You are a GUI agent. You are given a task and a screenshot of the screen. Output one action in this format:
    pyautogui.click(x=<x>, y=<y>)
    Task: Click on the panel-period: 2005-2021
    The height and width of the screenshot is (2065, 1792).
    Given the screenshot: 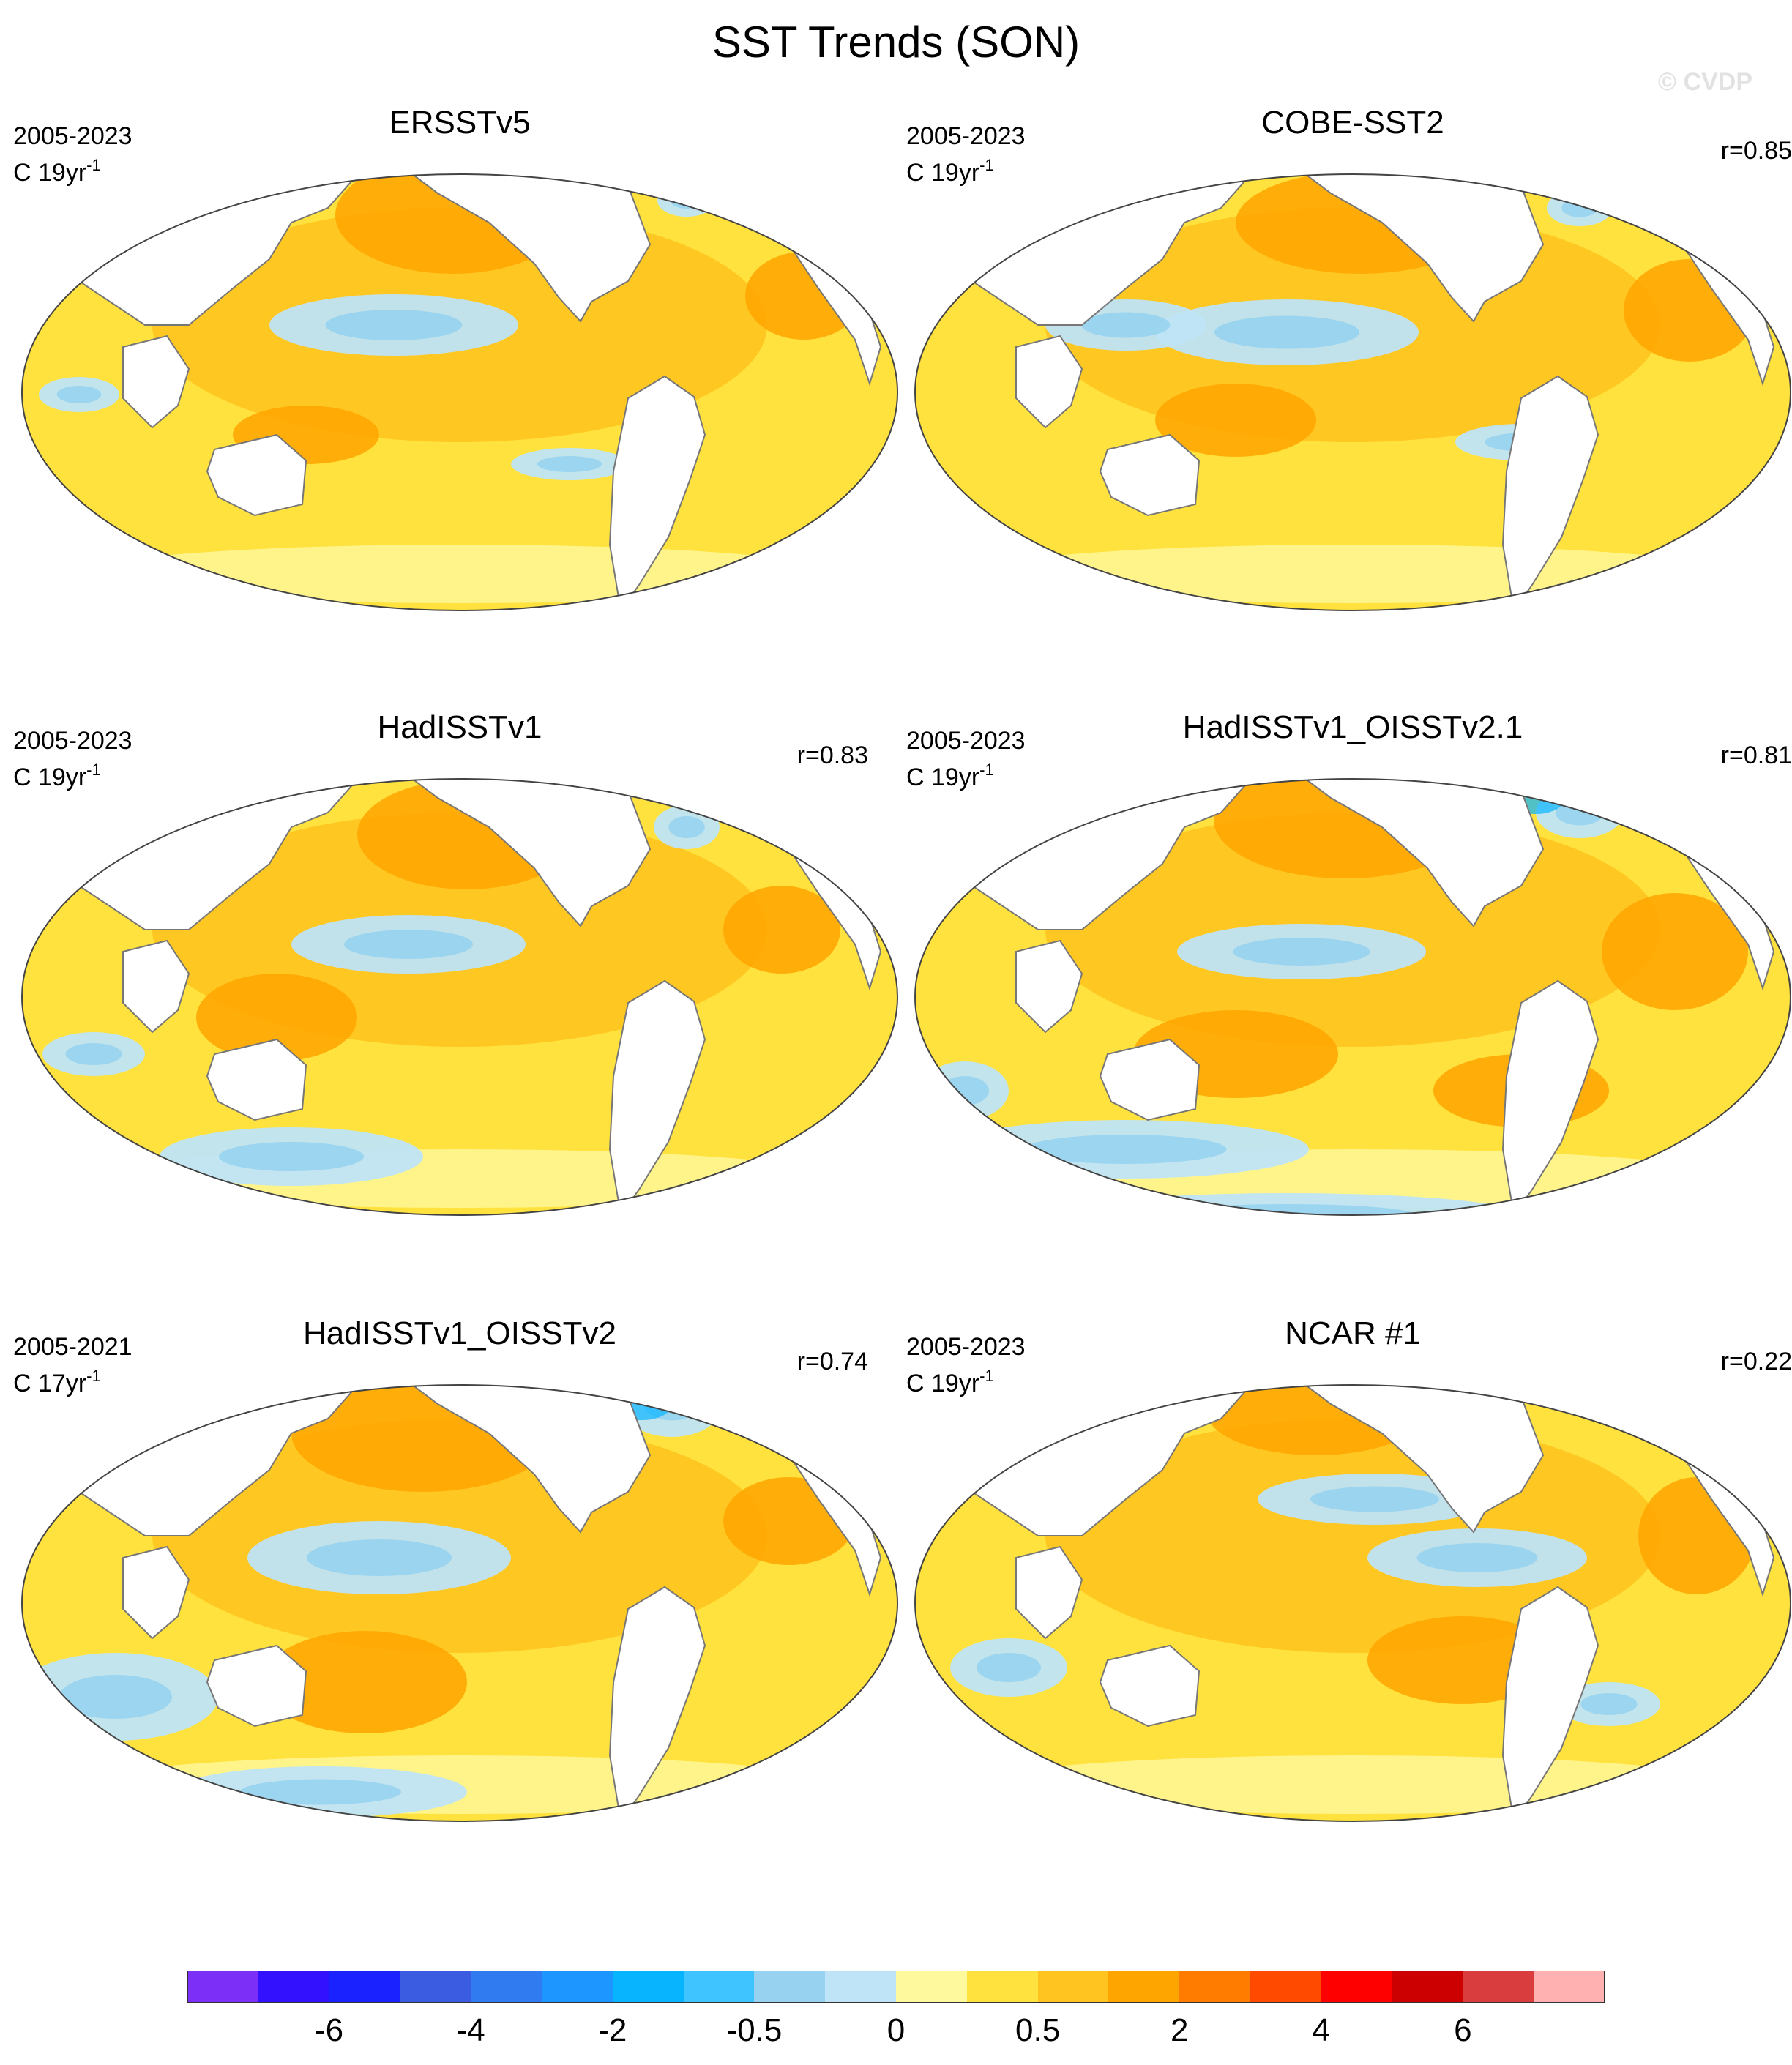 What is the action you would take?
    pyautogui.click(x=72, y=1347)
    